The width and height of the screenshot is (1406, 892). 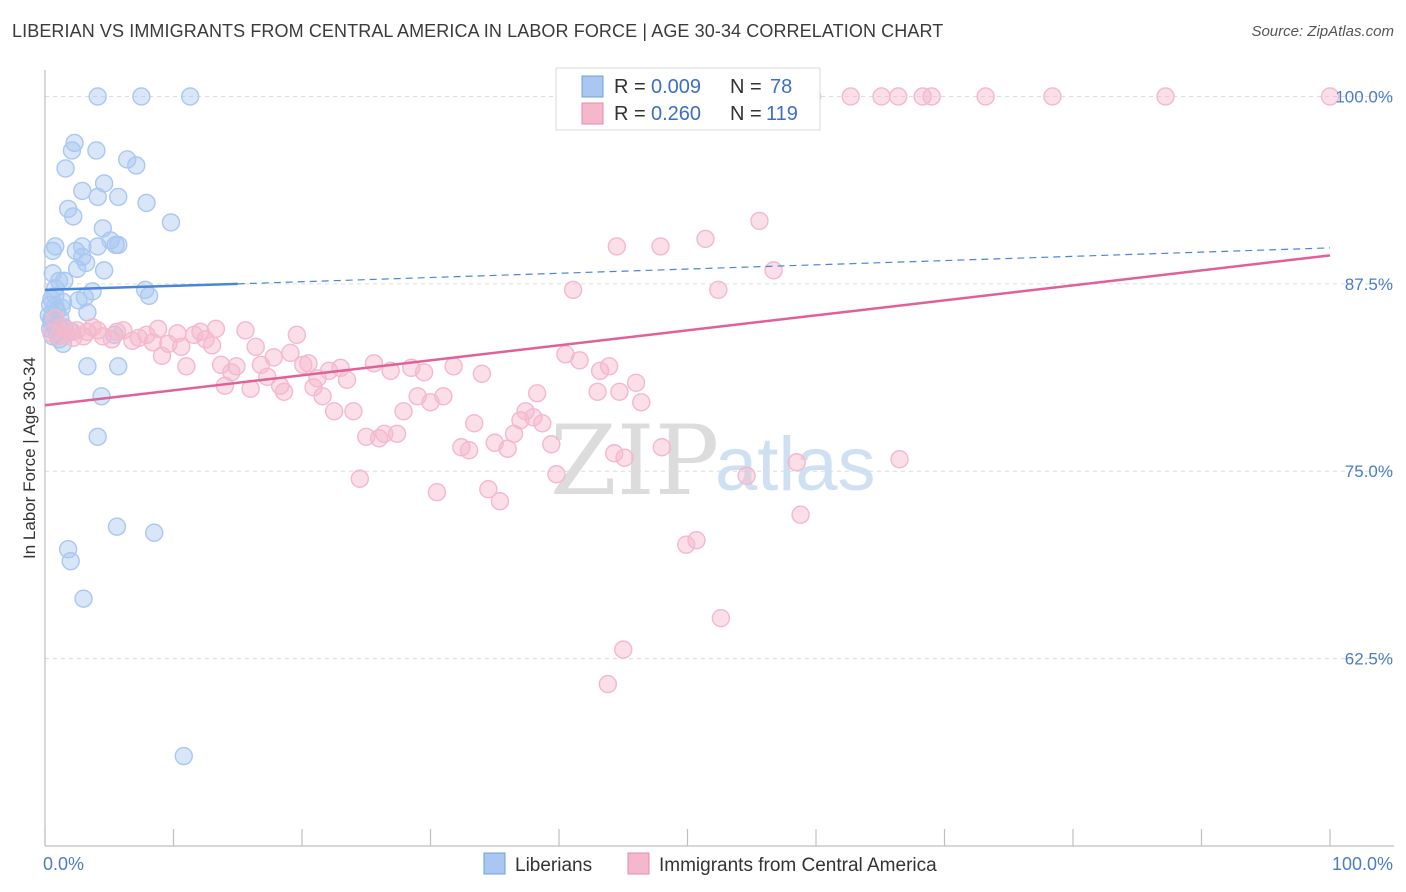 What do you see at coordinates (1362, 864) in the screenshot?
I see `x-tick-label-1: 100.0%` at bounding box center [1362, 864].